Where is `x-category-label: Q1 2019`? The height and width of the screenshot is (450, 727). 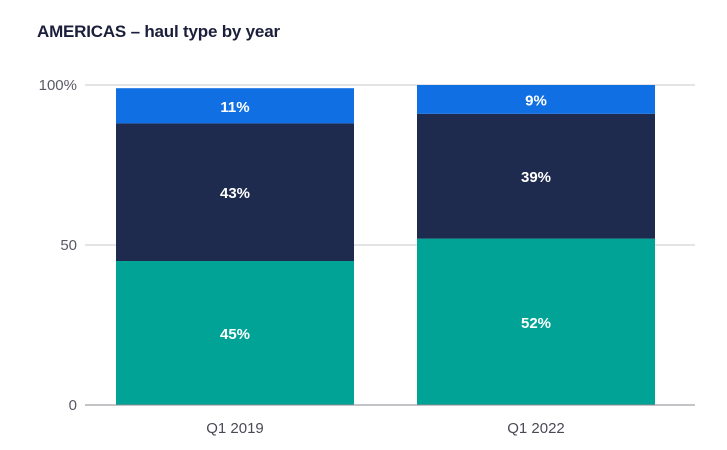
x-category-label: Q1 2019 is located at coordinates (235, 428).